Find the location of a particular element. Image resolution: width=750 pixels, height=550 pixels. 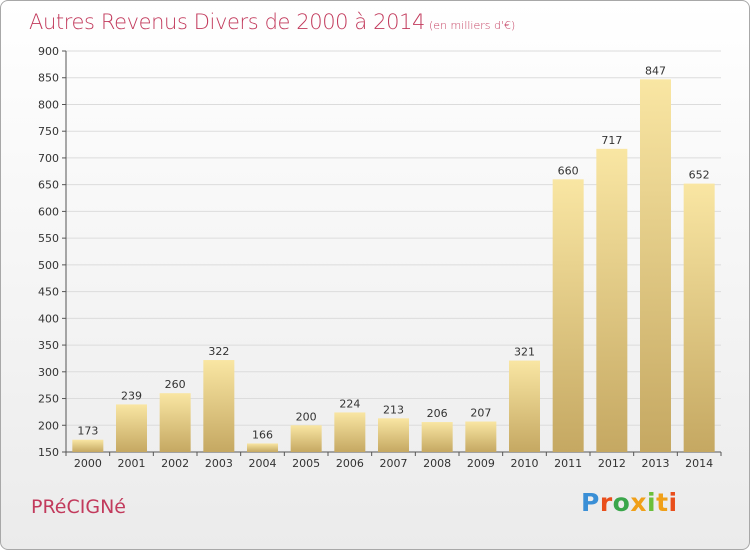

x-tick-label: 2011 is located at coordinates (568, 463).